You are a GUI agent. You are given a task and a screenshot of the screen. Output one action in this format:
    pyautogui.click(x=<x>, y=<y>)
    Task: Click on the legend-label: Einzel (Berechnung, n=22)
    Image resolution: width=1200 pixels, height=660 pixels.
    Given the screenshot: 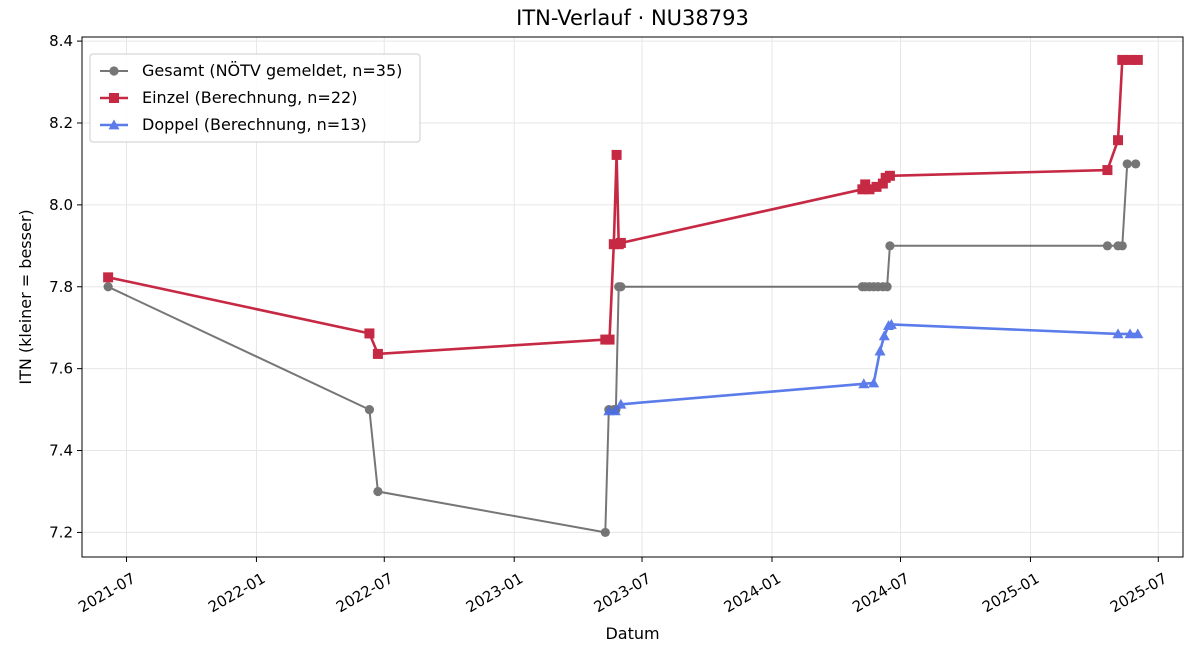 What is the action you would take?
    pyautogui.click(x=249, y=97)
    